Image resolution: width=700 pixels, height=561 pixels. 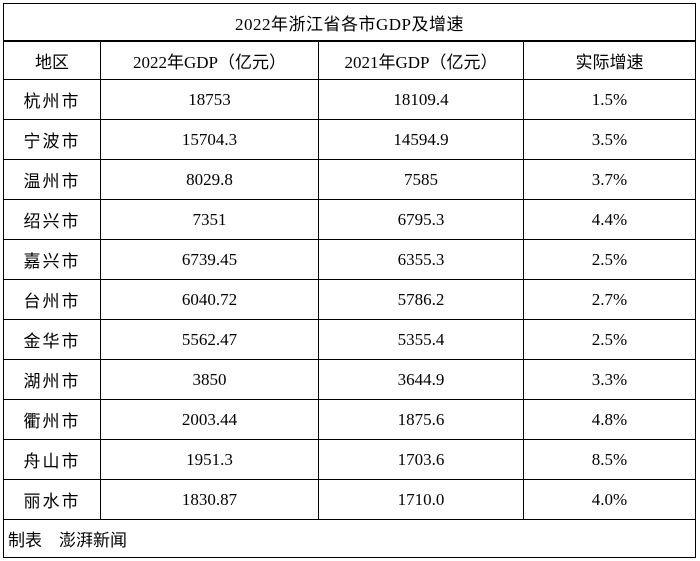 I want to click on table-row-jiaxing: 嘉兴市 6739.45 6355.3 2.5%, so click(x=350, y=259).